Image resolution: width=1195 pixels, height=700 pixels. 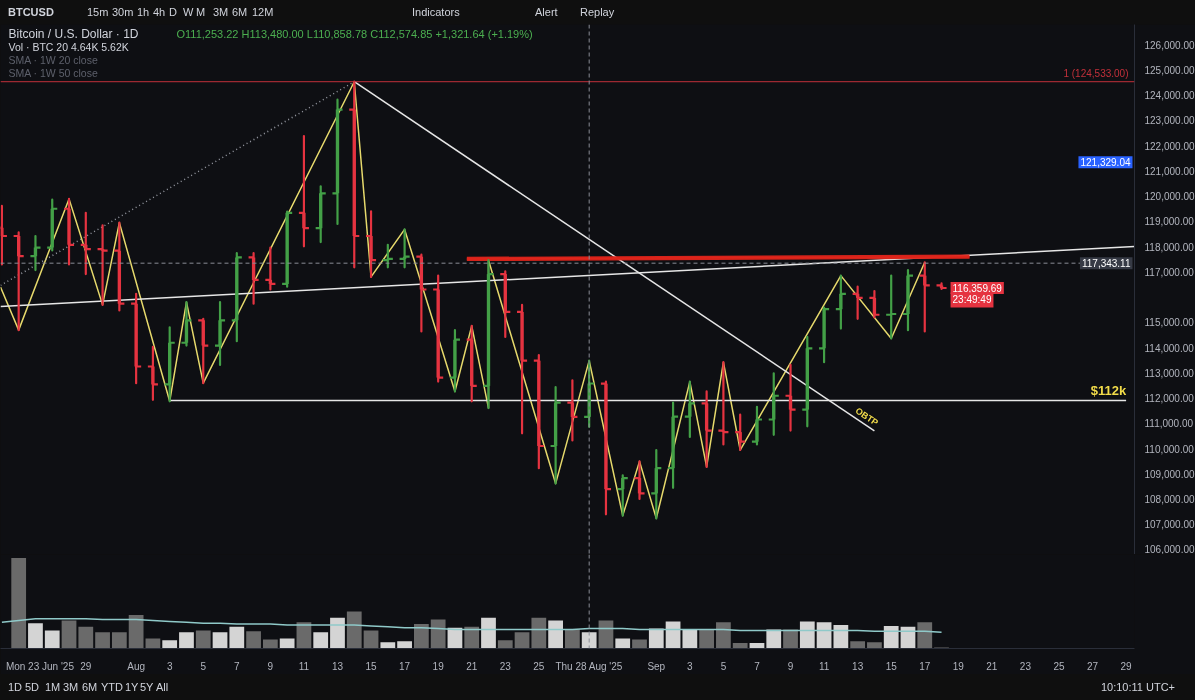 What do you see at coordinates (1169, 272) in the screenshot?
I see `y-tick-label: 117,000.00` at bounding box center [1169, 272].